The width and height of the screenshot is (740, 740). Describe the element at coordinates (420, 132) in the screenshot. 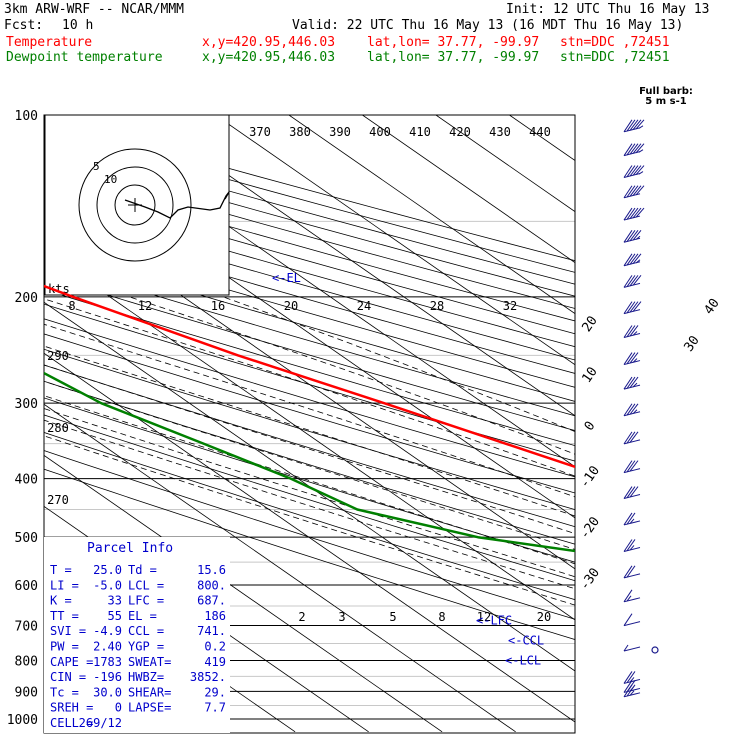

I see `theta-label: 410` at that location.